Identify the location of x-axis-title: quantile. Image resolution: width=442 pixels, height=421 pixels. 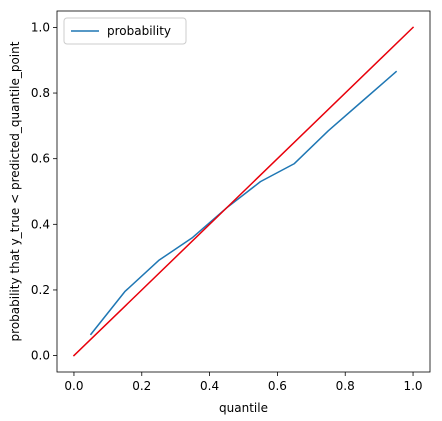
(243, 408).